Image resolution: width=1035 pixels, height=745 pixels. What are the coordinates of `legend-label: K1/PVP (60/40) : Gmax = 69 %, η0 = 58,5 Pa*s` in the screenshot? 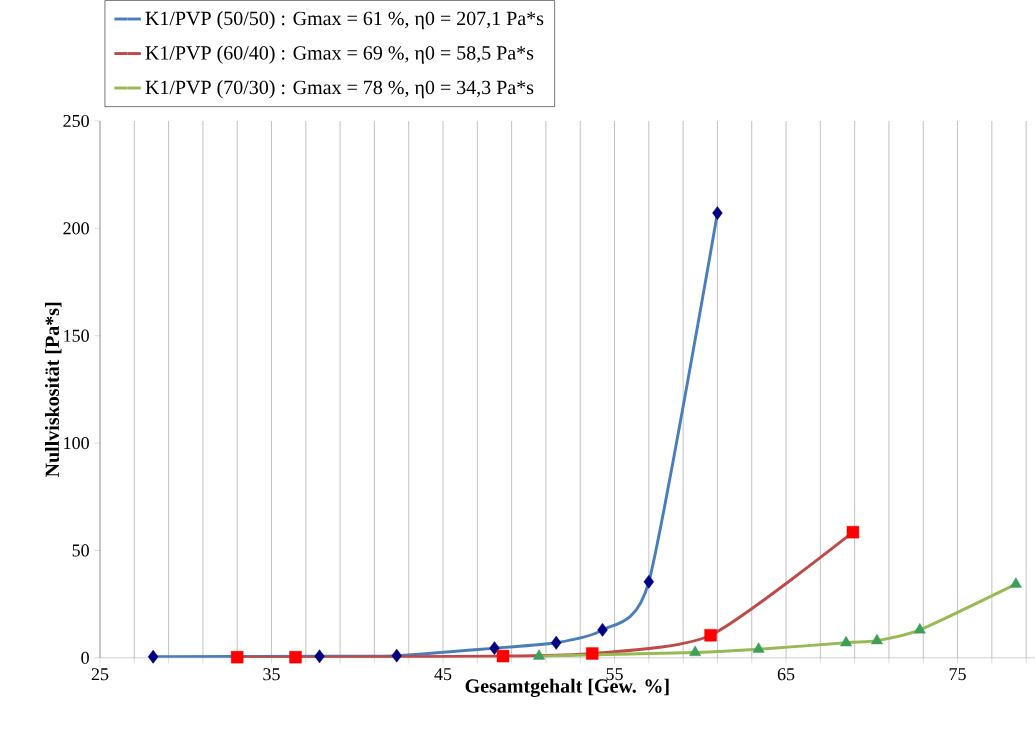 It's located at (339, 54).